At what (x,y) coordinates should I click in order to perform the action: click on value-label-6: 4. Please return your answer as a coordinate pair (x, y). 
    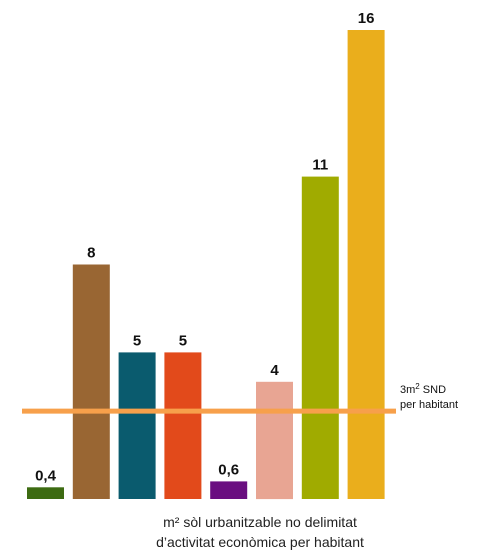
    Looking at the image, I should click on (274, 370).